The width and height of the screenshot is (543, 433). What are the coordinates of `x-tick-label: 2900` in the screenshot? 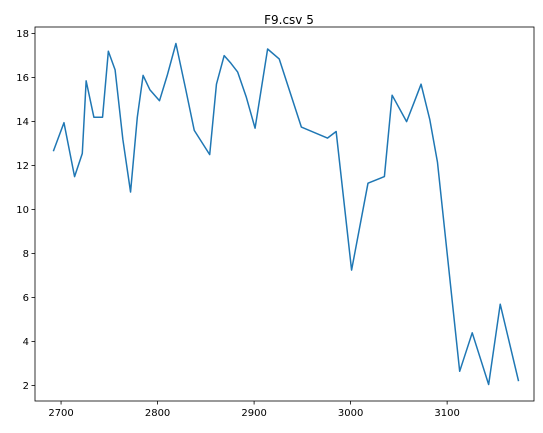 It's located at (253, 413).